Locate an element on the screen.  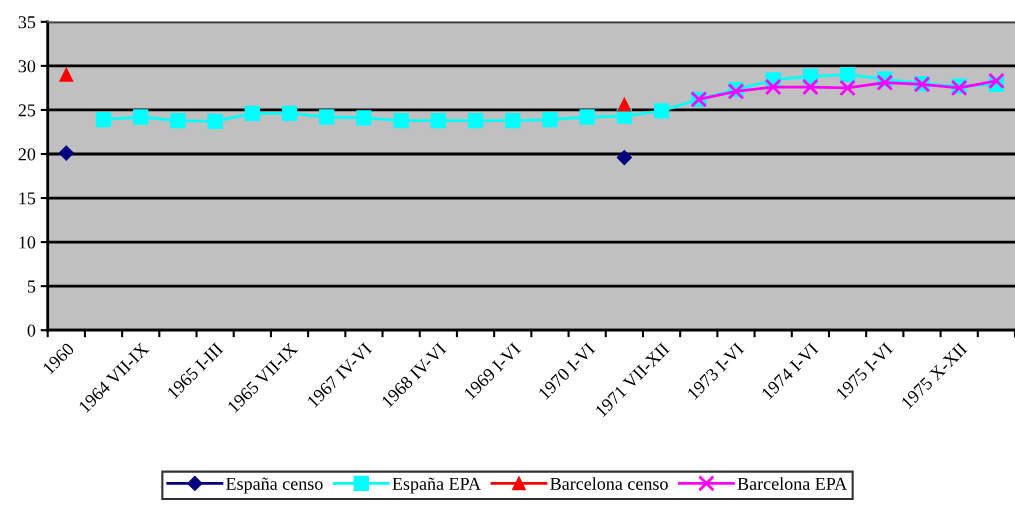
legend-label: Barcelona EPA is located at coordinates (792, 483).